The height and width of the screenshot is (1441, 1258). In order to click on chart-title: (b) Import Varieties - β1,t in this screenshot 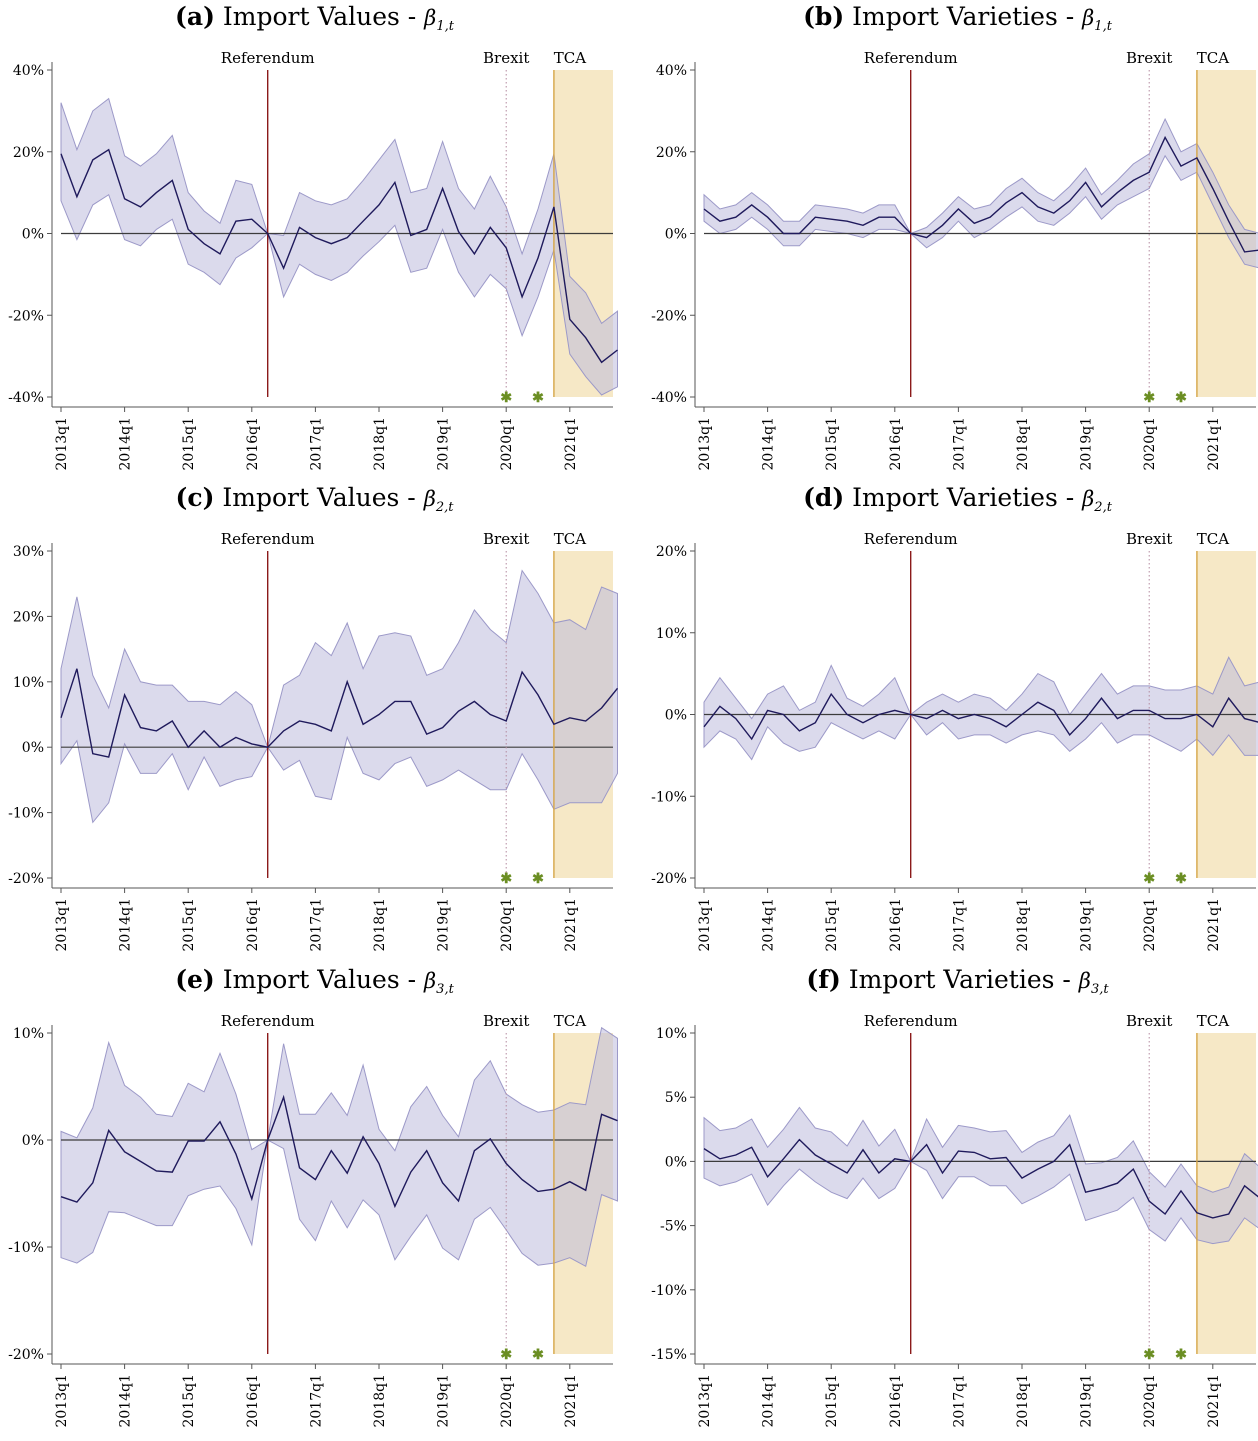, I will do `click(950, 18)`.